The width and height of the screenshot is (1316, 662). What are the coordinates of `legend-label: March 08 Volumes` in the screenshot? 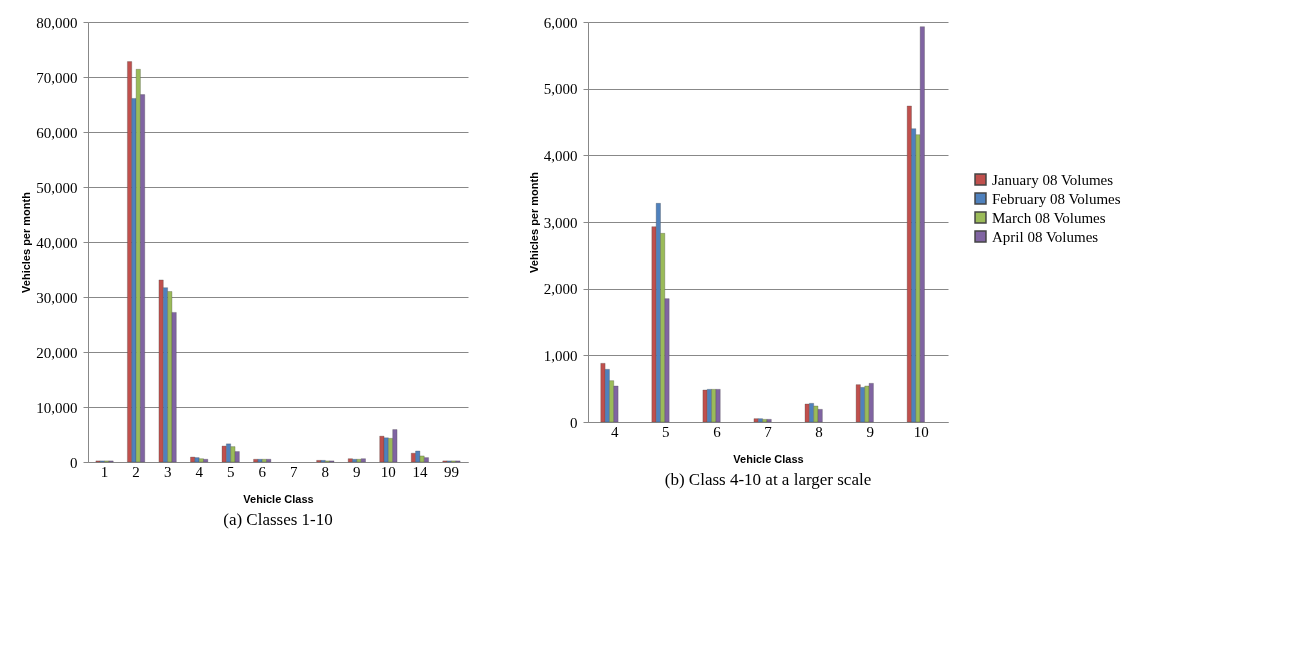 It's located at (1049, 217).